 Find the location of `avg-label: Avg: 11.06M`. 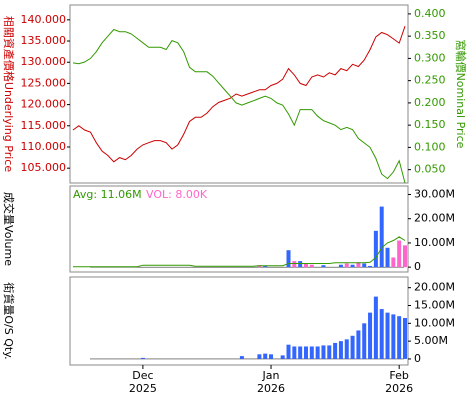

avg-label: Avg: 11.06M is located at coordinates (107, 194).